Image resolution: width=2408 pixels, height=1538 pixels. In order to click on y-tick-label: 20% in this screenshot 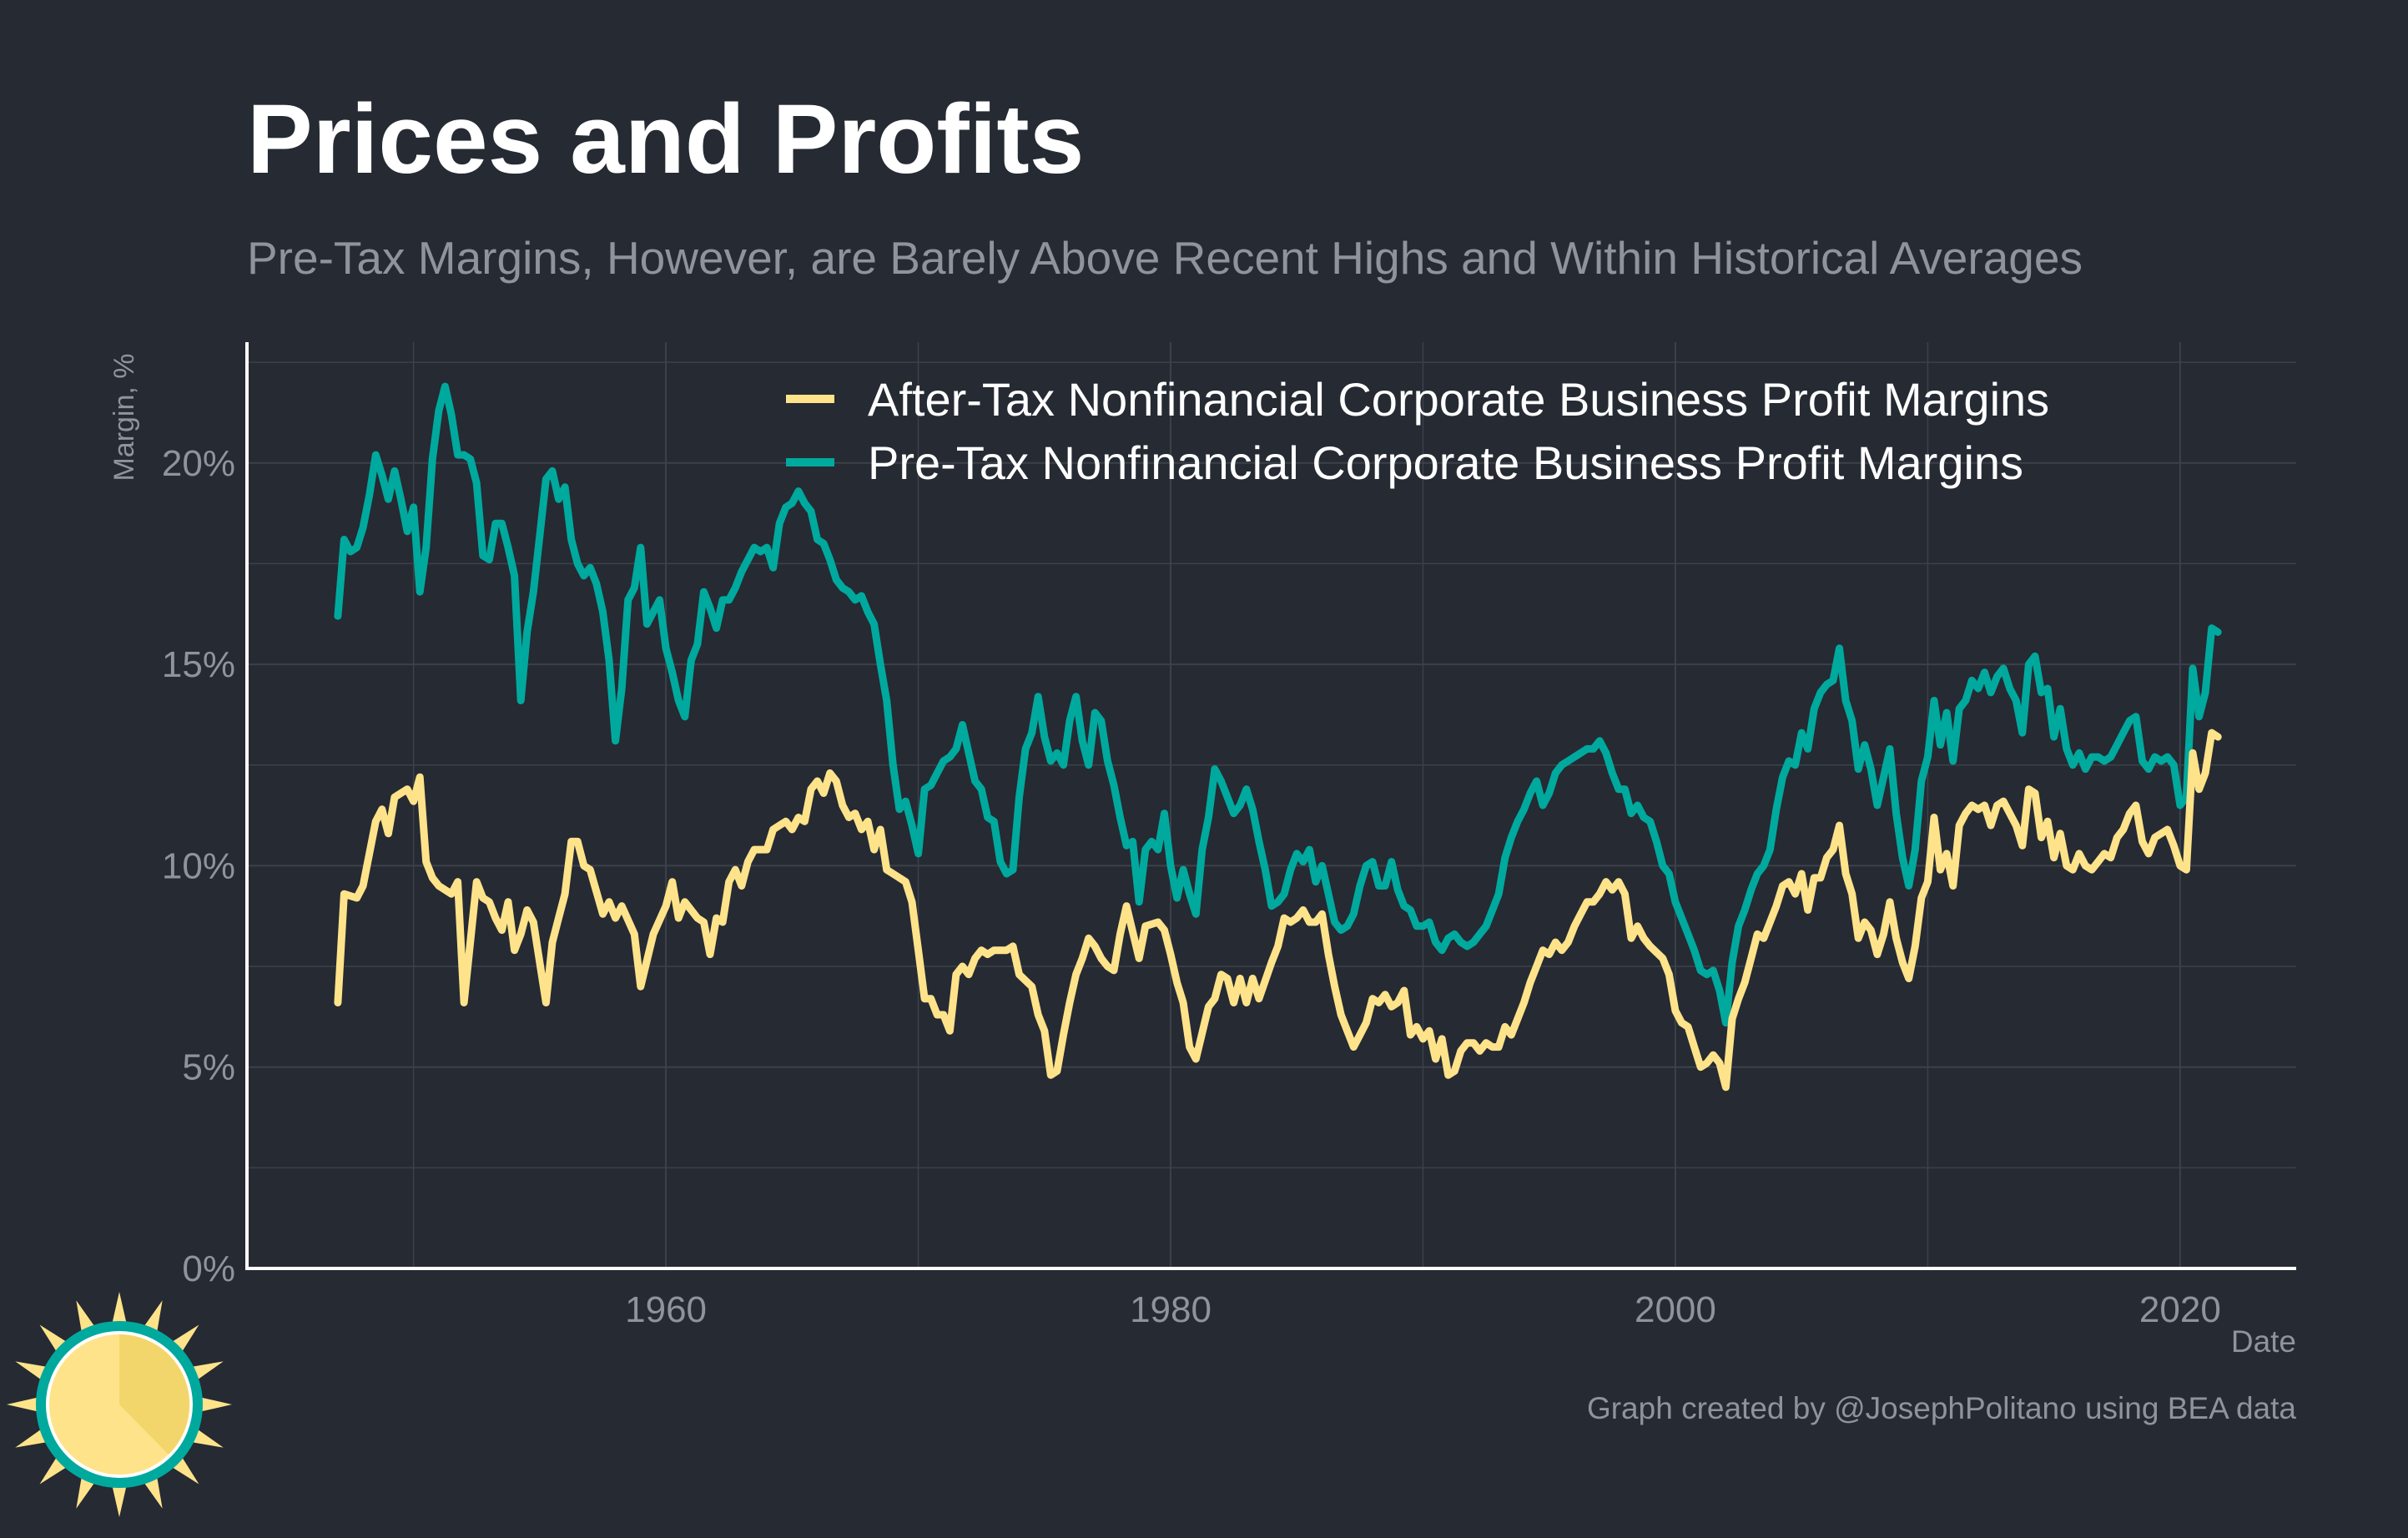, I will do `click(198, 463)`.